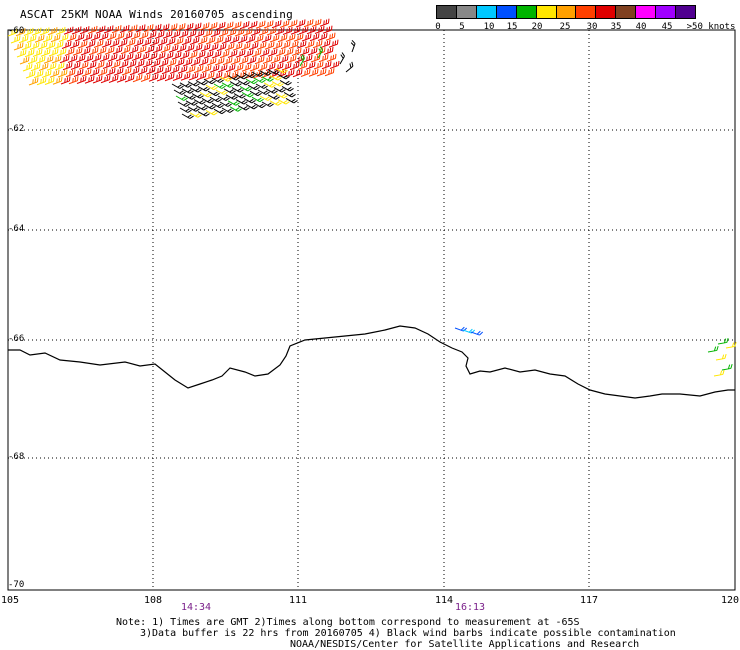 Image resolution: width=740 pixels, height=650 pixels. Describe the element at coordinates (730, 600) in the screenshot. I see `lon-label: 120` at that location.